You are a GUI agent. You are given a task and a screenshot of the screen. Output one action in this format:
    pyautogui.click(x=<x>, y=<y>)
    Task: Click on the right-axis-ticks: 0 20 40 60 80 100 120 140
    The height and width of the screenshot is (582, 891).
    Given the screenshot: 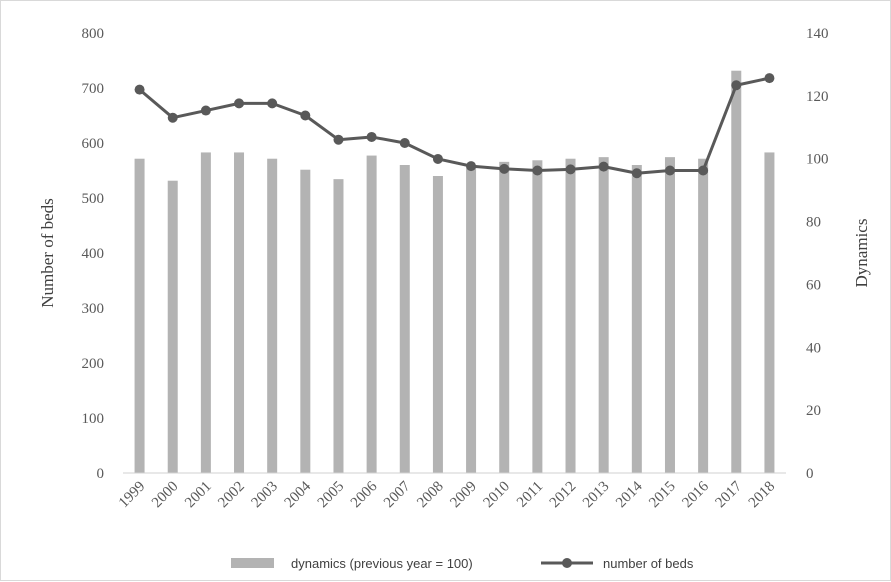 What is the action you would take?
    pyautogui.click(x=817, y=254)
    